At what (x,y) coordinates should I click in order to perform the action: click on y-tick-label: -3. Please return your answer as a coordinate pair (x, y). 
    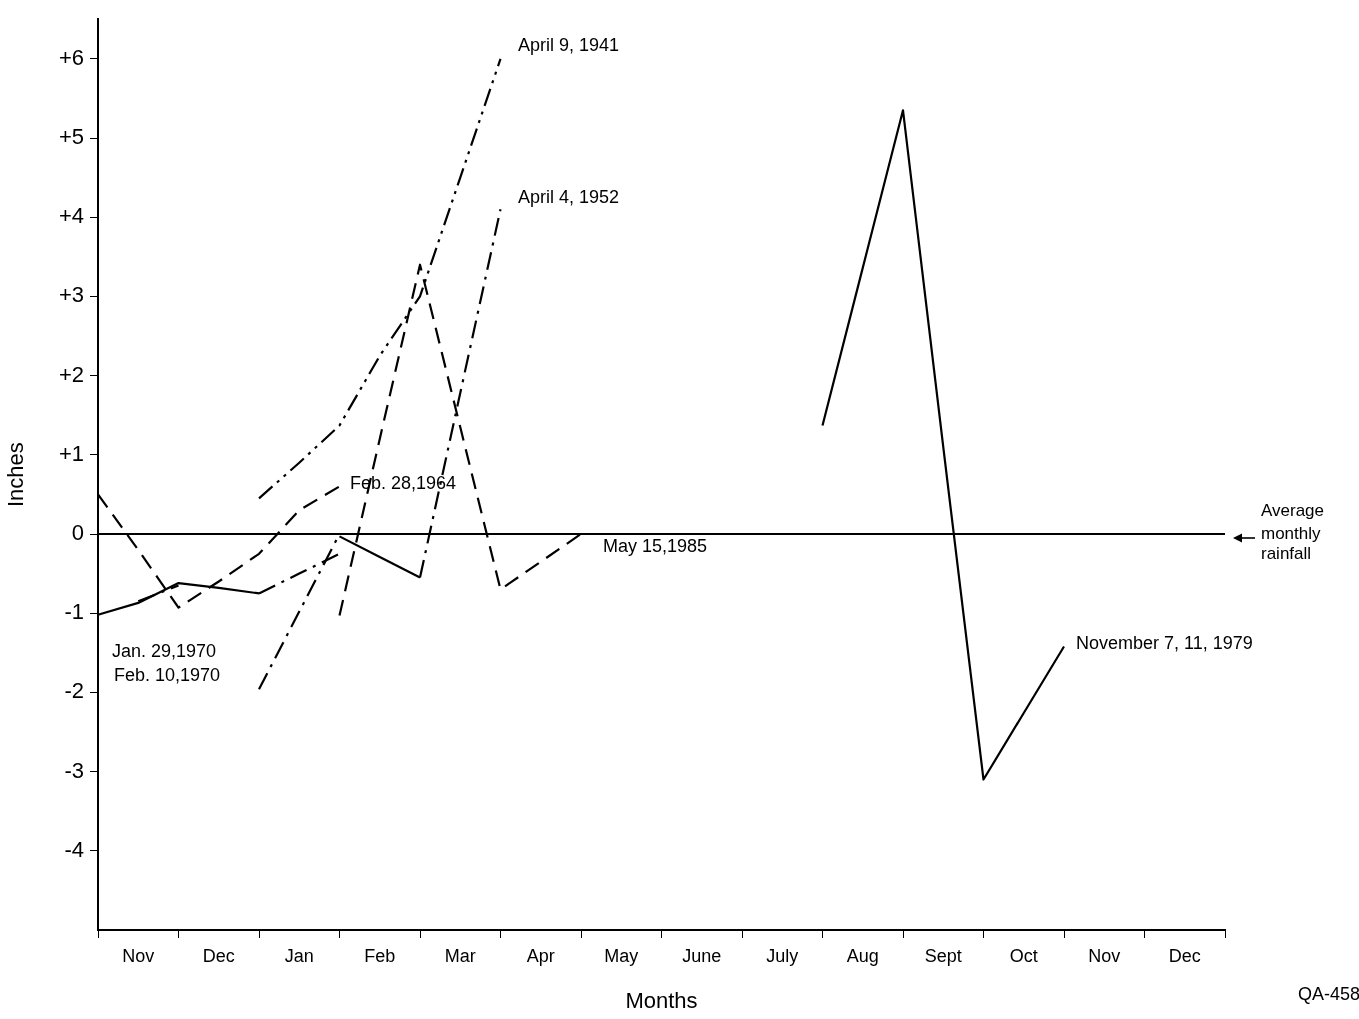
    Looking at the image, I should click on (74, 770).